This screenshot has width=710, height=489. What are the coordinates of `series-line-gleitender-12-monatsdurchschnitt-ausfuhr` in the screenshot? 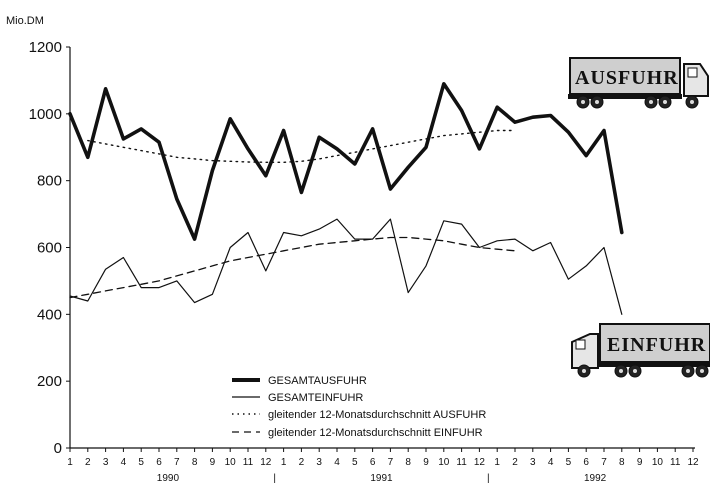 It's located at (301, 146).